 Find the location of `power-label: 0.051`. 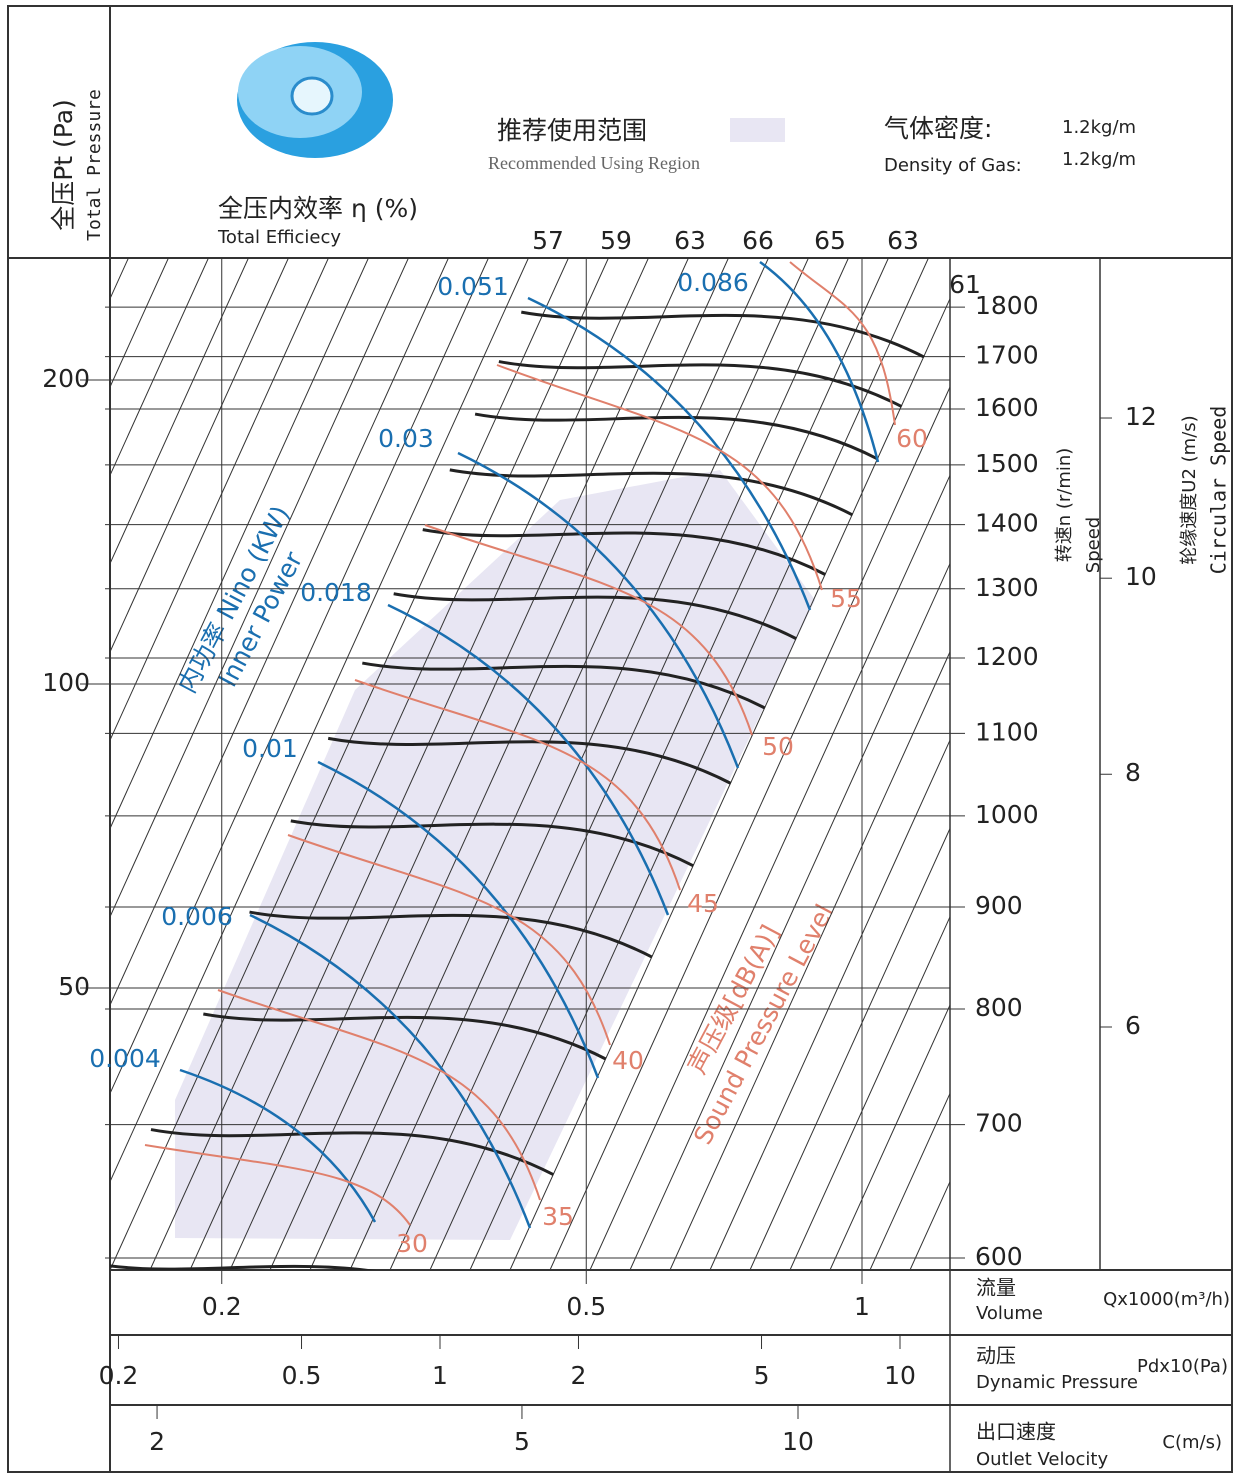

power-label: 0.051 is located at coordinates (473, 286).